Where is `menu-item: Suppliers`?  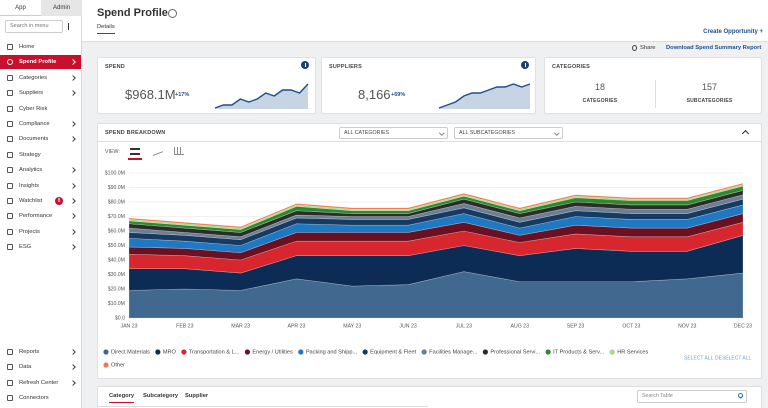 menu-item: Suppliers is located at coordinates (40, 93).